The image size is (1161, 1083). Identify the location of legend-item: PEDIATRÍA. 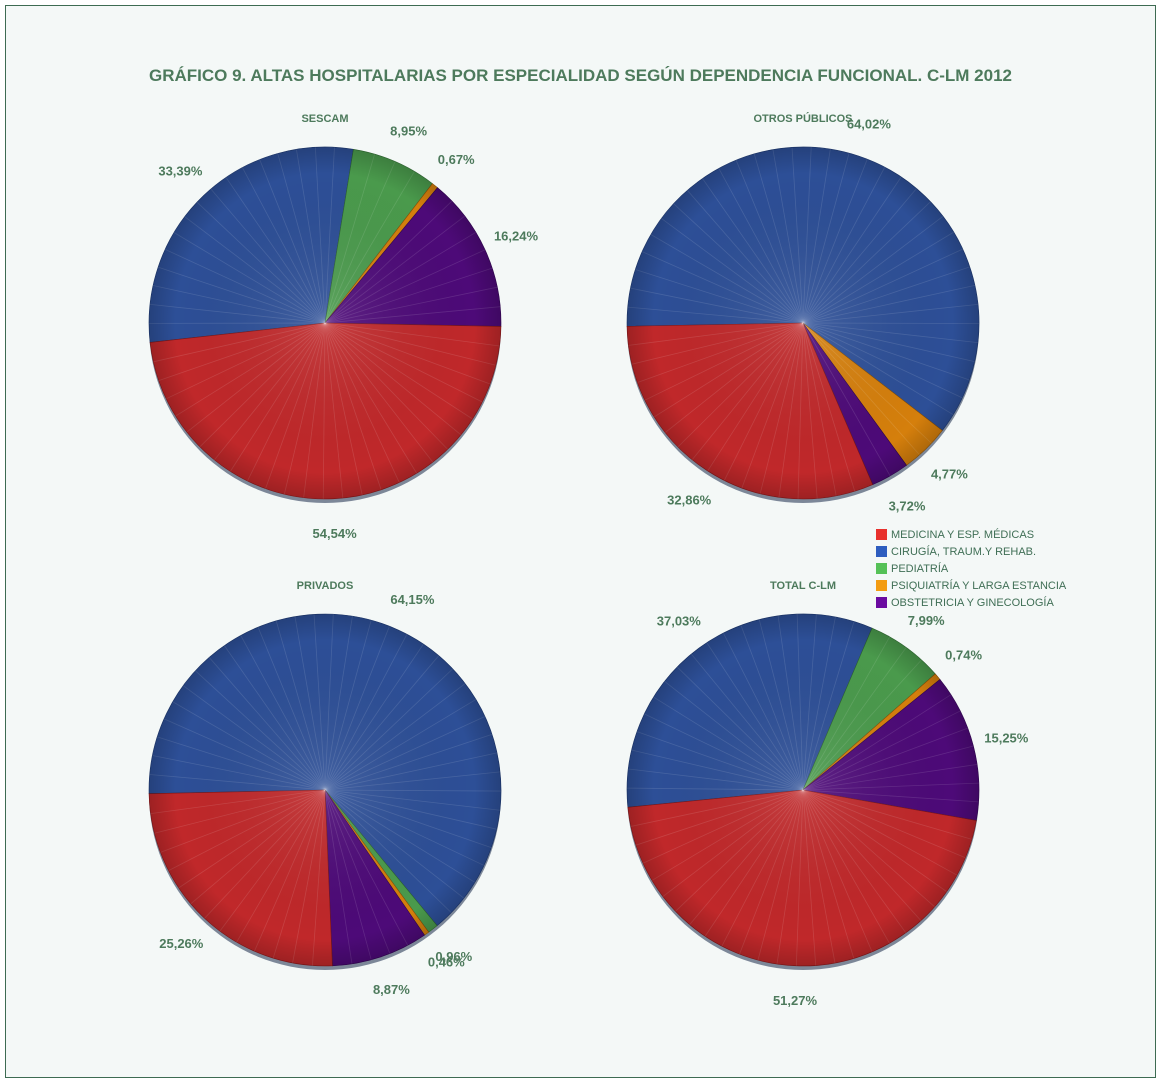
(971, 568).